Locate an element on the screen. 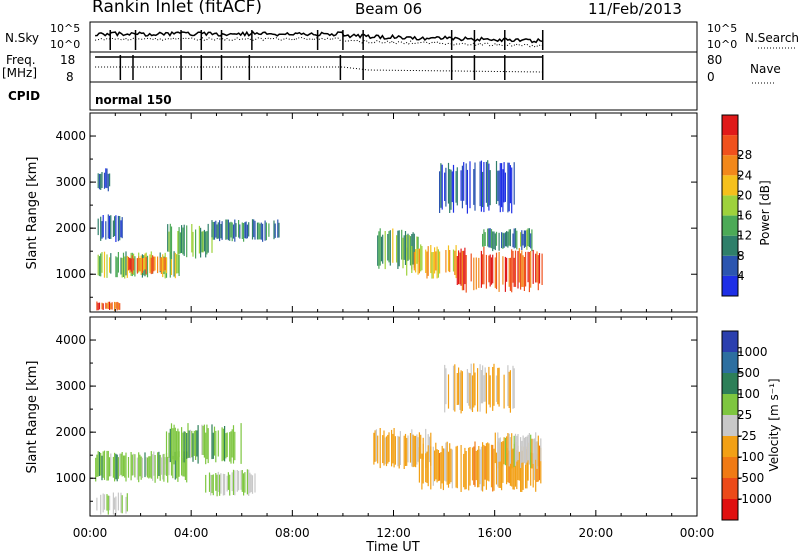  colorbar-tick-label: 24 is located at coordinates (744, 175).